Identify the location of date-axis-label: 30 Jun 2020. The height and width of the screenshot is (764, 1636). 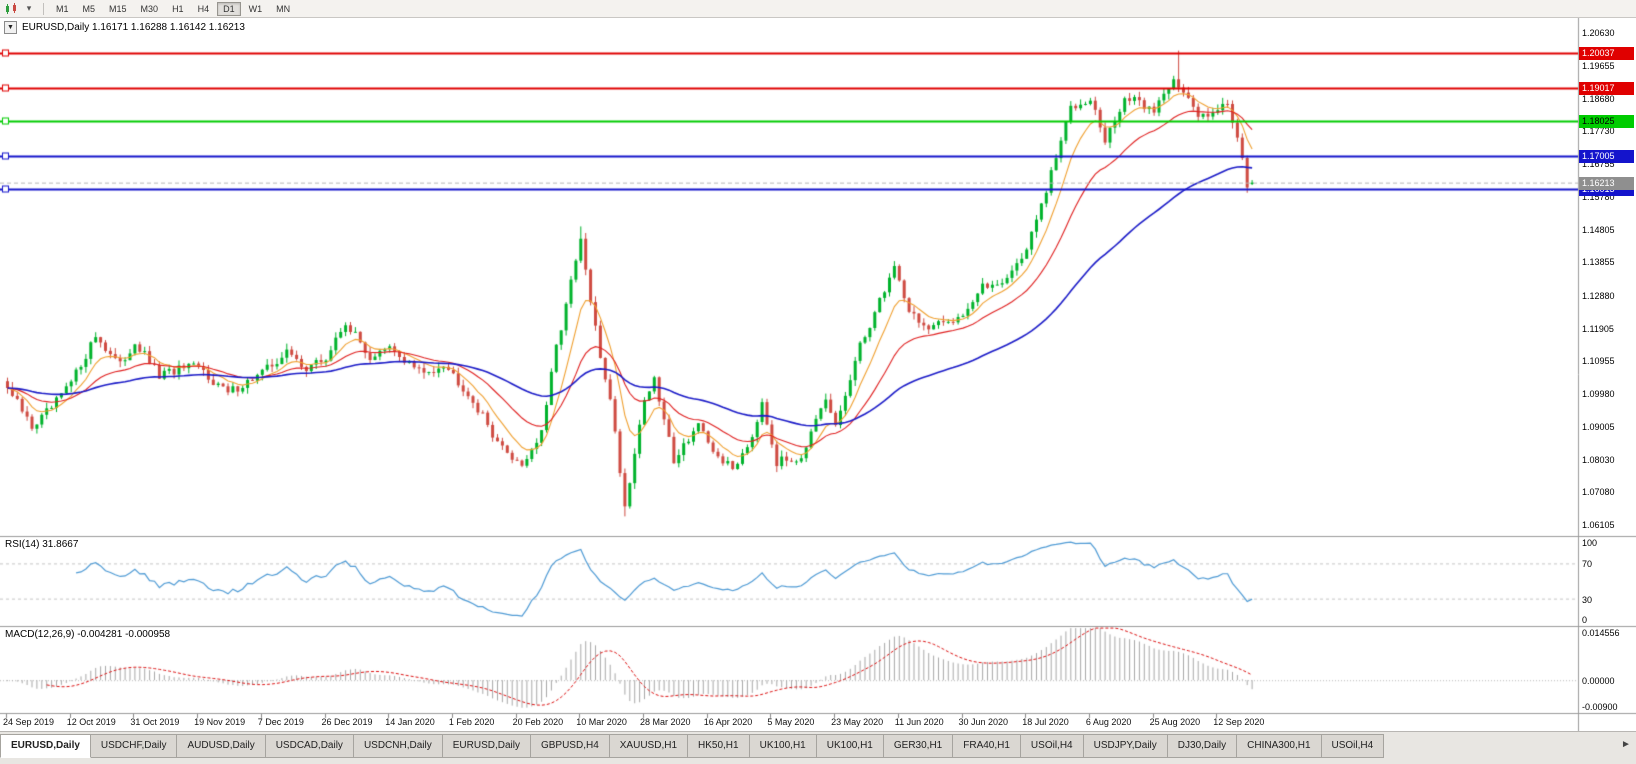
(983, 722).